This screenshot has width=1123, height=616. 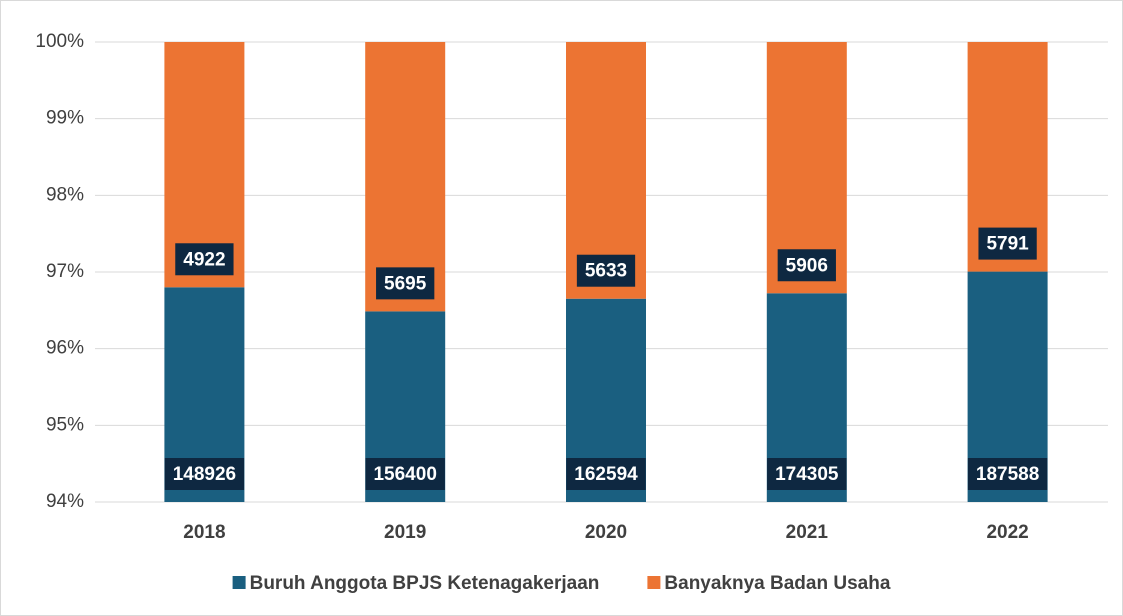 I want to click on data-label: 187588, so click(x=1007, y=474).